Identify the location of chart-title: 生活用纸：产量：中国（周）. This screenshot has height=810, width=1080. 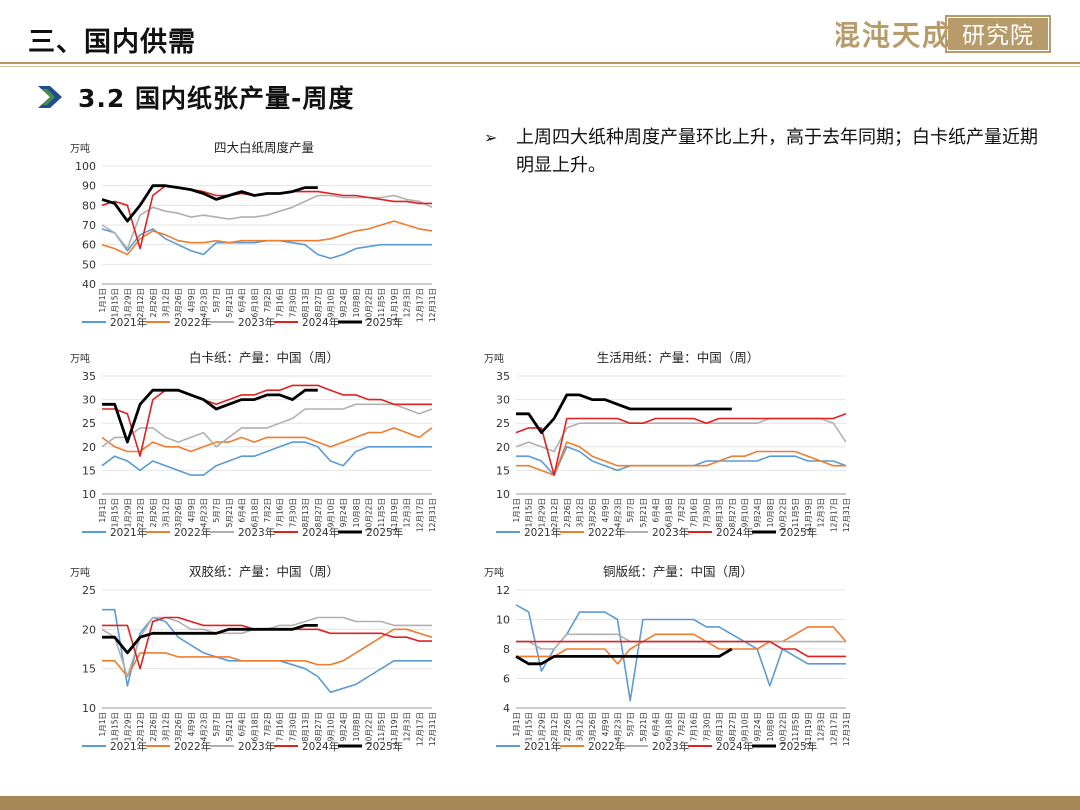
(678, 357).